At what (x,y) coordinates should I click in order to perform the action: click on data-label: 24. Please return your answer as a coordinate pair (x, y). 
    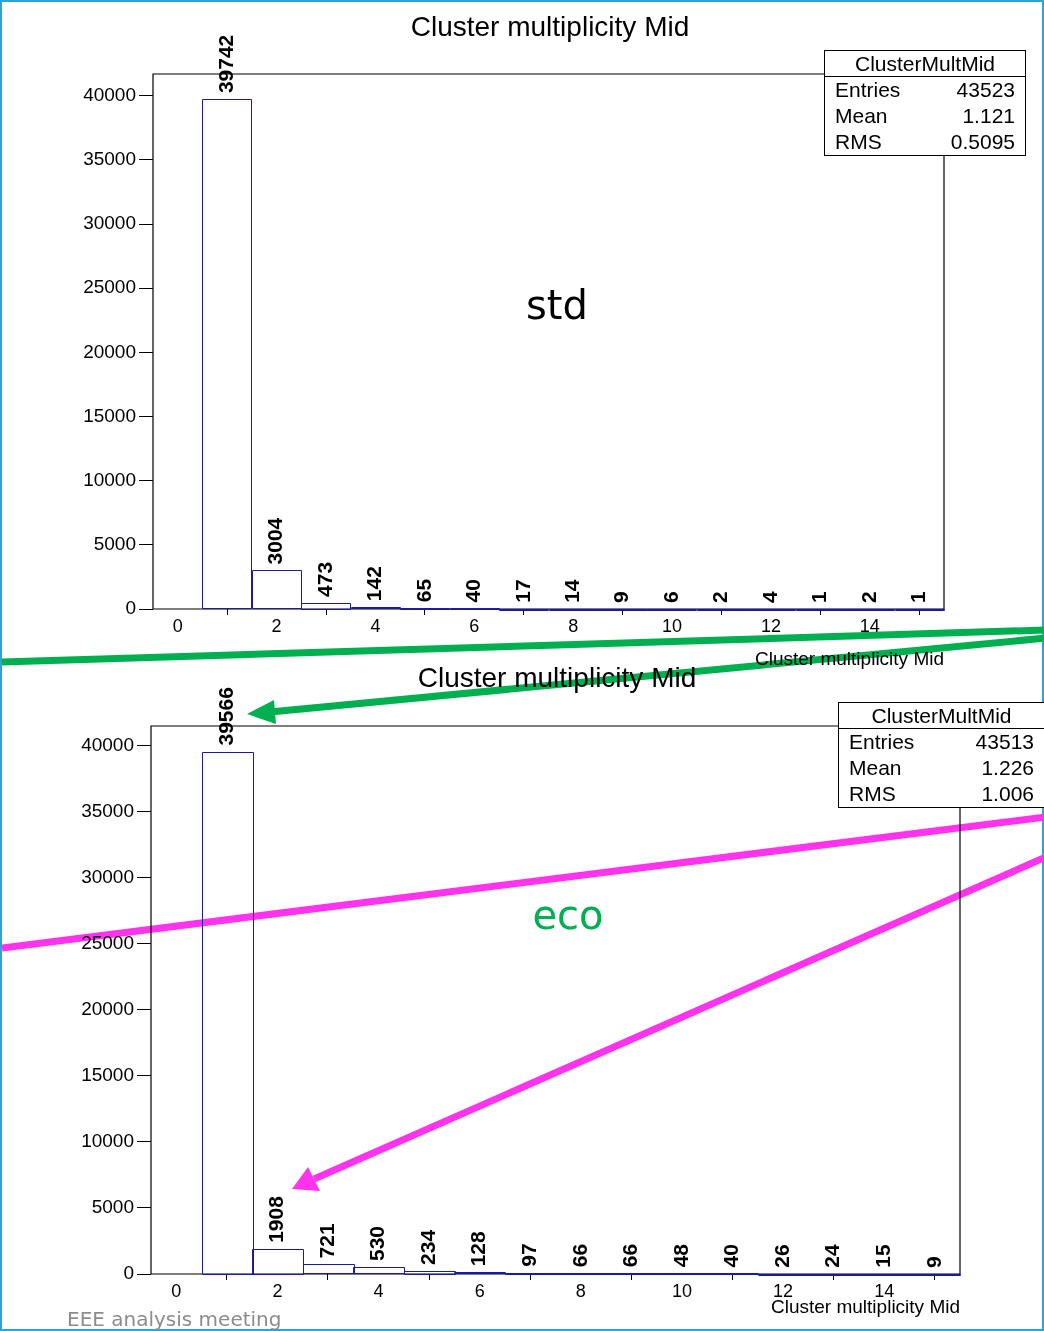
    Looking at the image, I should click on (832, 1256).